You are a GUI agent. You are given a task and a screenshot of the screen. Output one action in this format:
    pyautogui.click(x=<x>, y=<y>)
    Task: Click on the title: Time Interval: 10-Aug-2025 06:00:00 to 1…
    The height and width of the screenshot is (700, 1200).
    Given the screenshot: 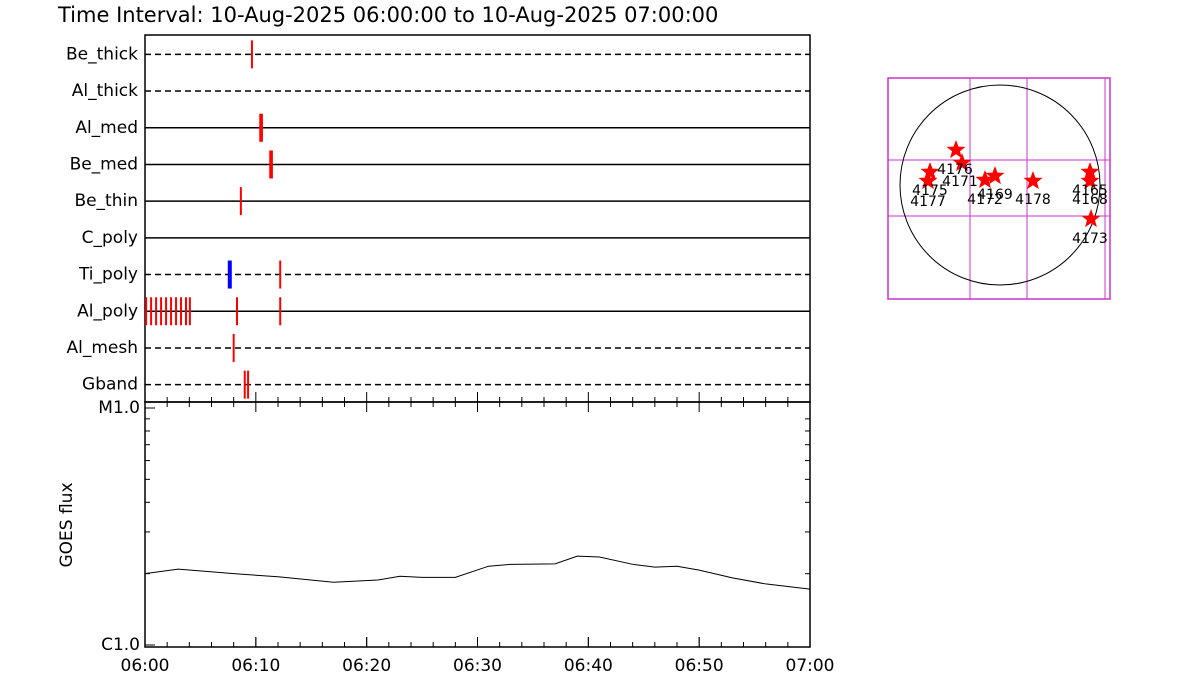 What is the action you would take?
    pyautogui.click(x=387, y=15)
    